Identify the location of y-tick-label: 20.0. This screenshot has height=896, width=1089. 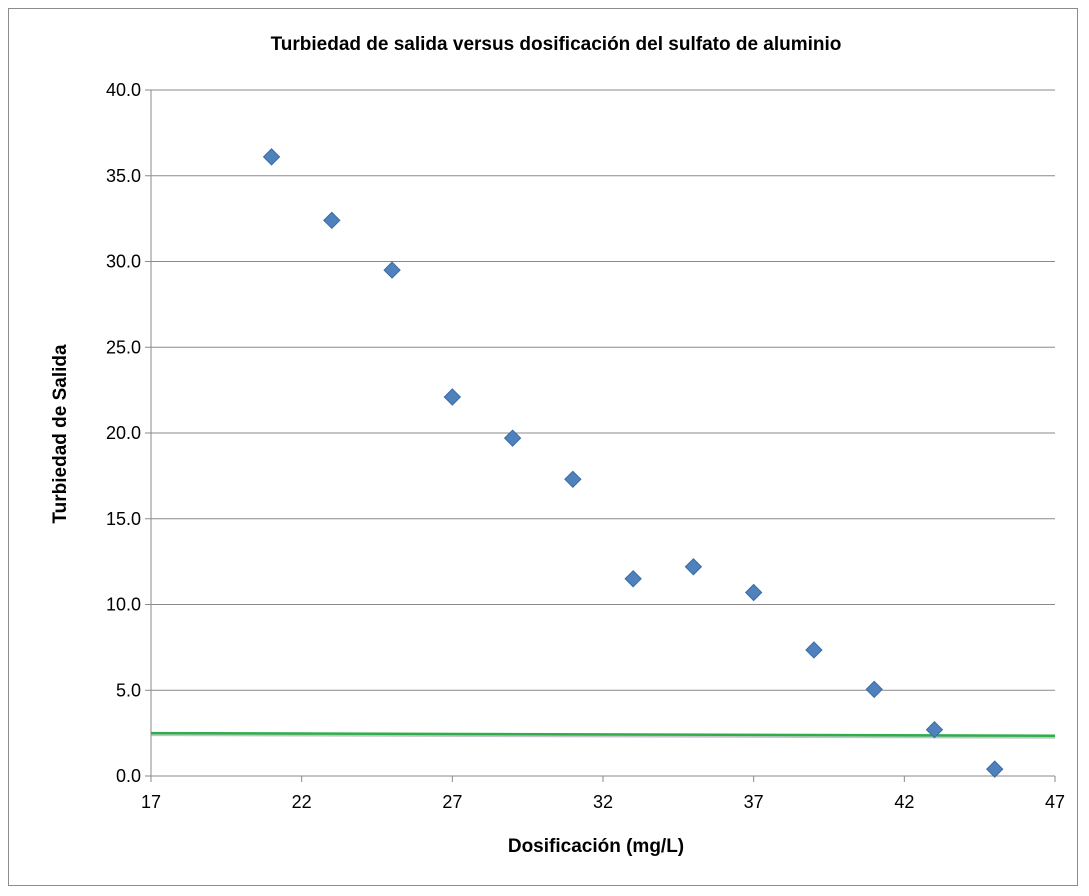
(123, 433).